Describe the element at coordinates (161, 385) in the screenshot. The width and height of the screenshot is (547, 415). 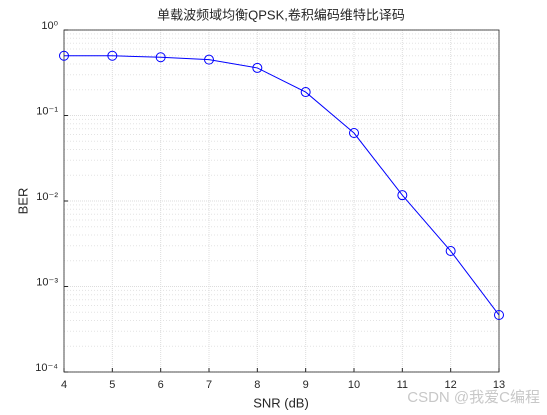
I see `x-tick-label: 6` at that location.